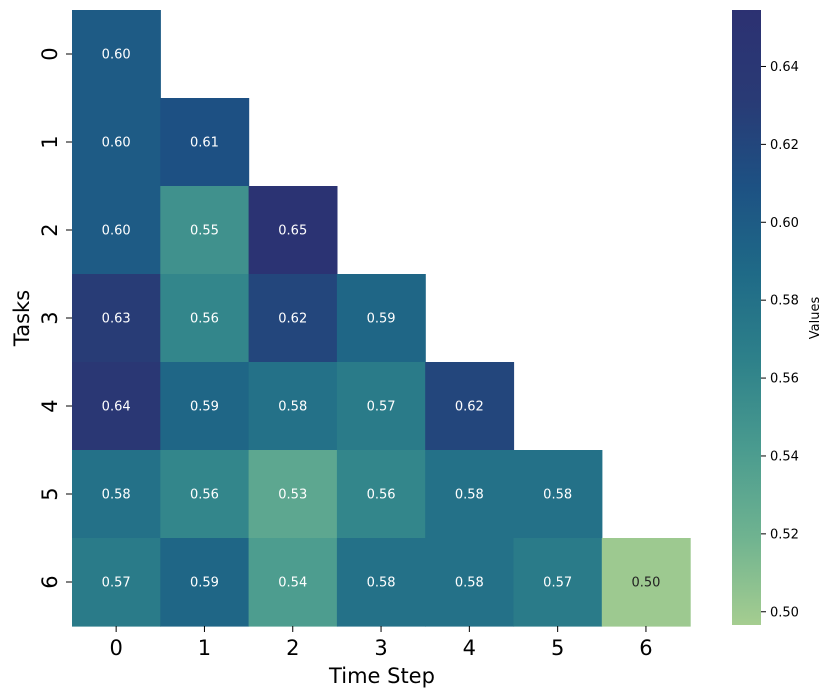  I want to click on y-axis-ticks: 0 1 2 3 4 5 6, so click(55, 318).